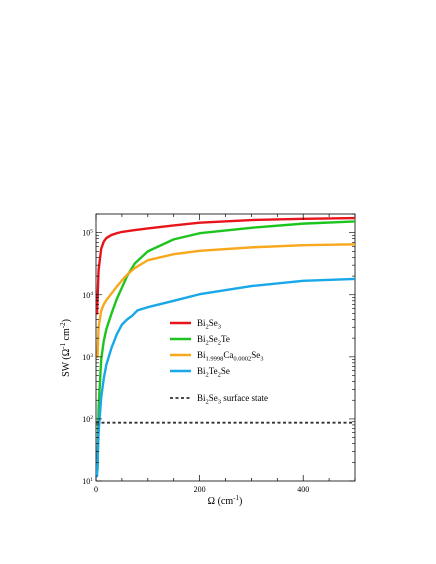  I want to click on y-tick-label: 10², so click(87, 419).